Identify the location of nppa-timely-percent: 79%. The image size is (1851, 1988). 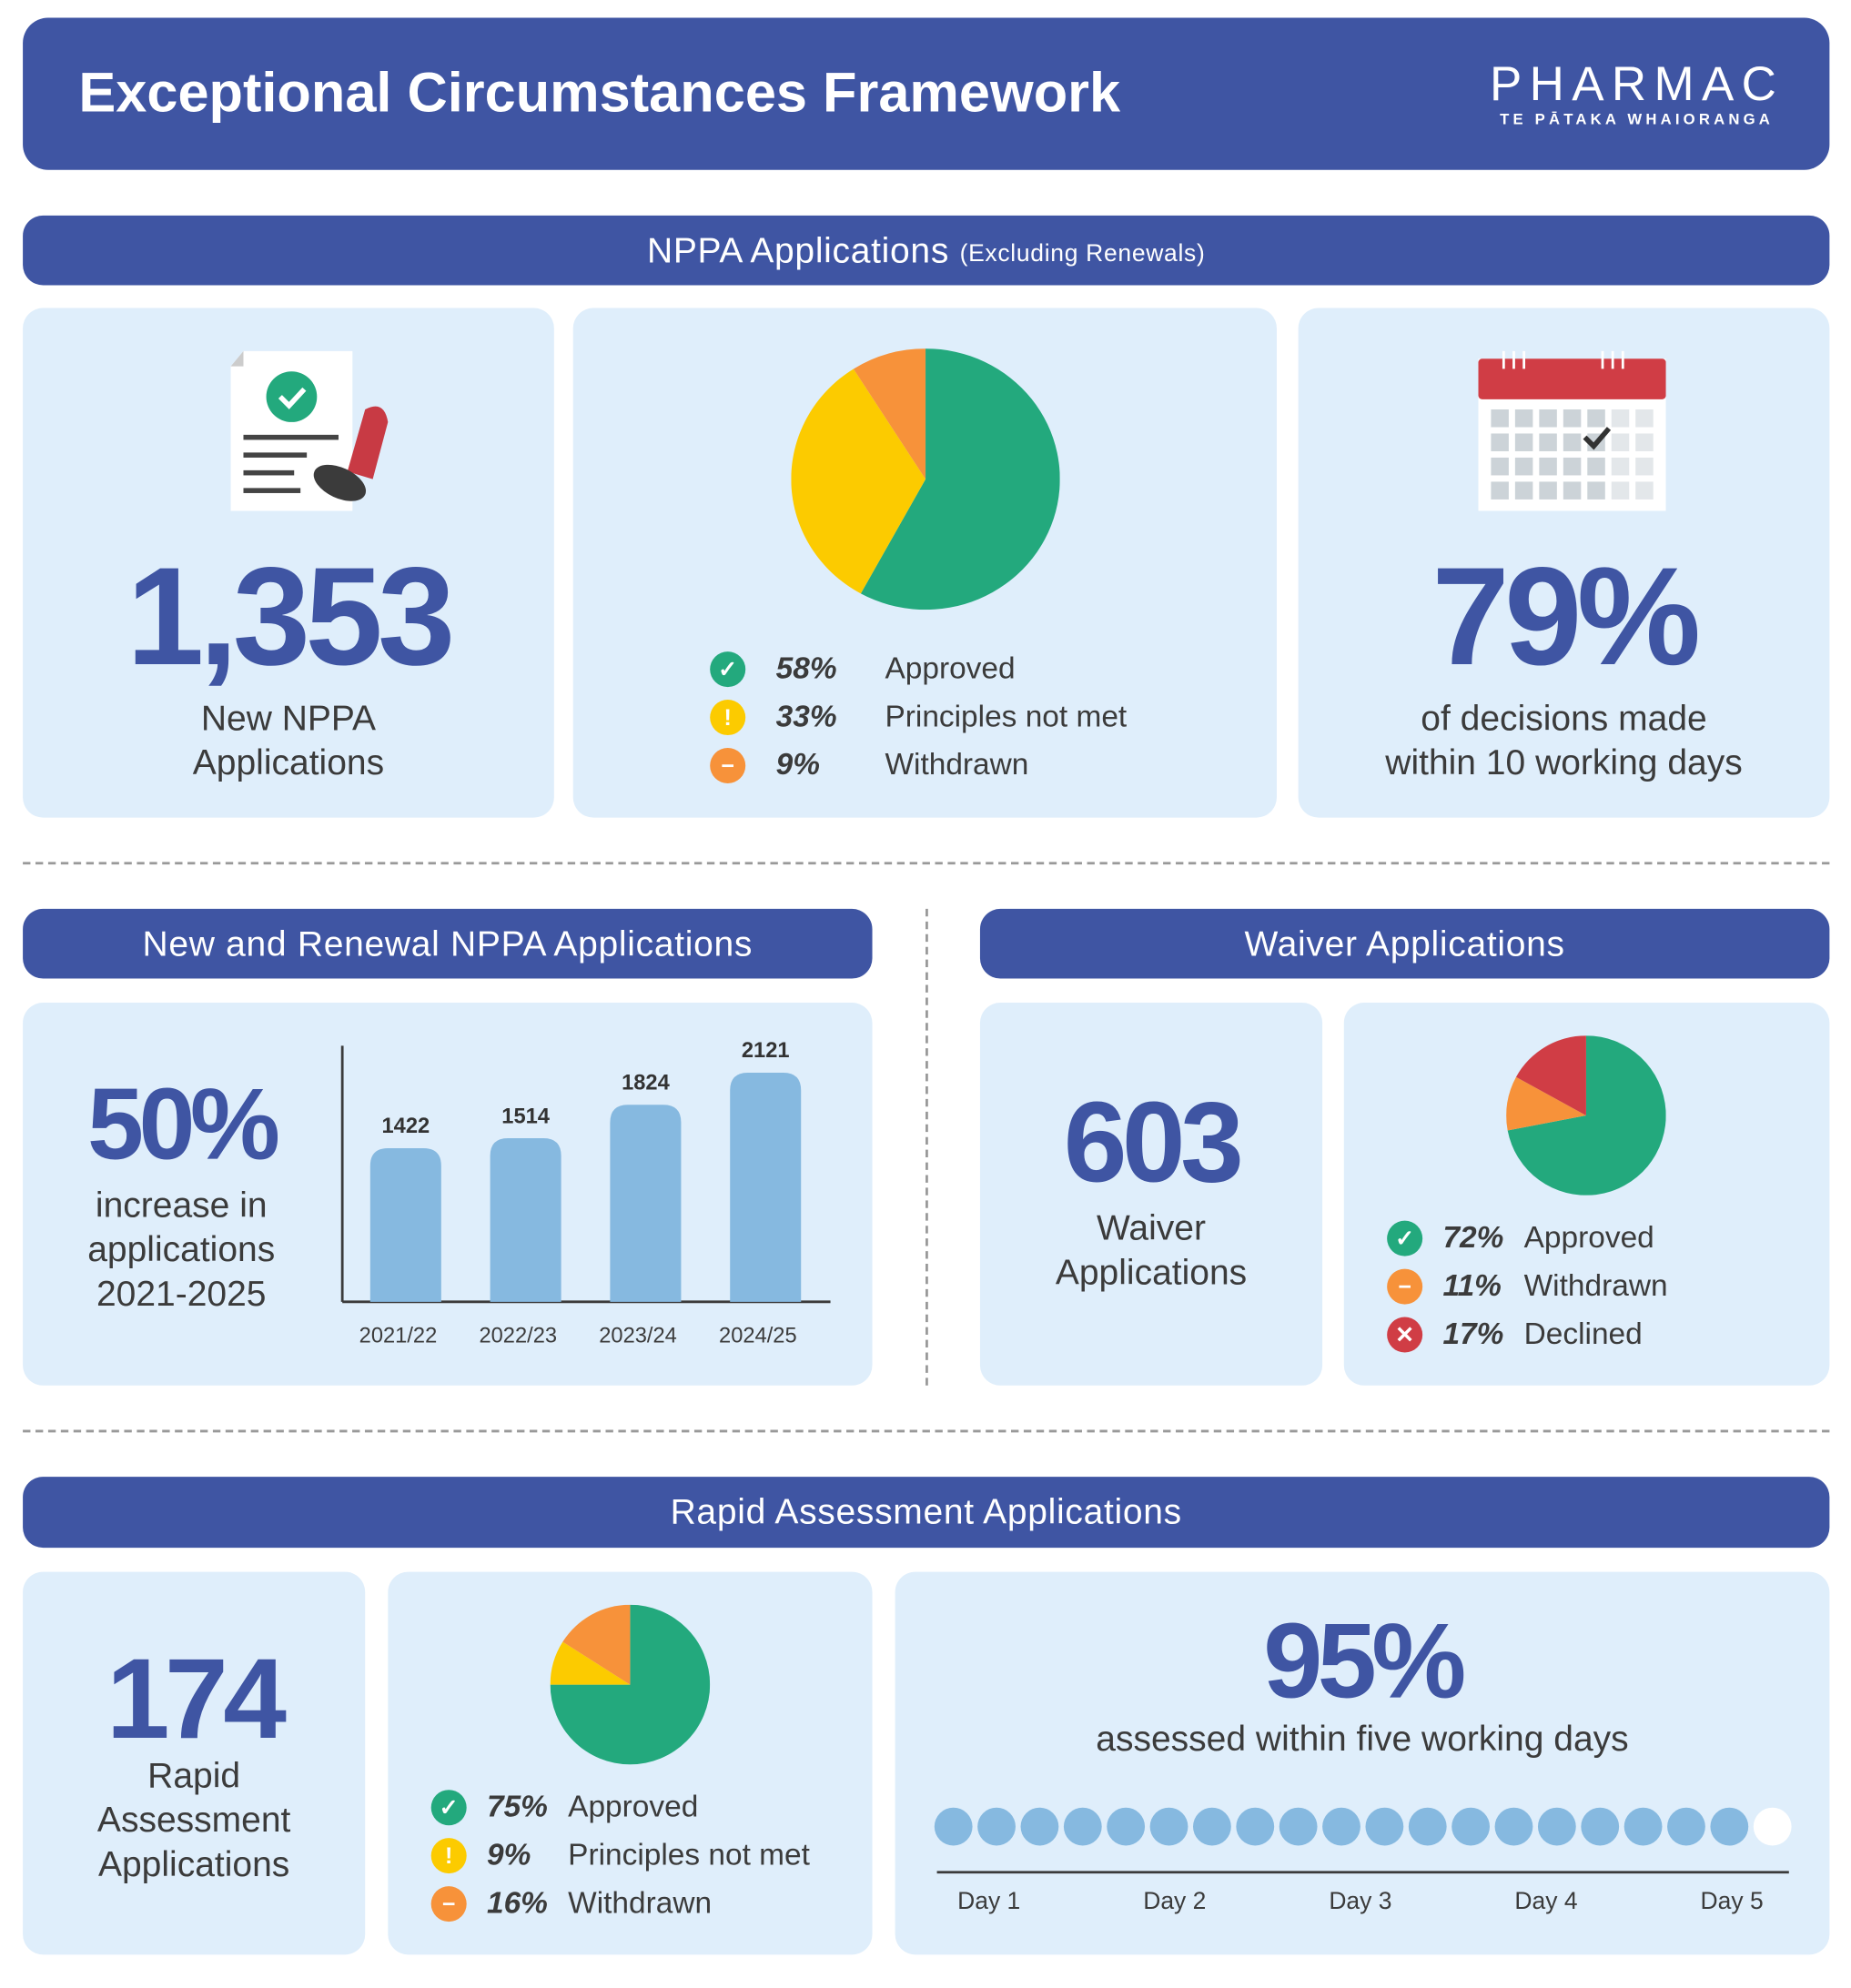
(1566, 617).